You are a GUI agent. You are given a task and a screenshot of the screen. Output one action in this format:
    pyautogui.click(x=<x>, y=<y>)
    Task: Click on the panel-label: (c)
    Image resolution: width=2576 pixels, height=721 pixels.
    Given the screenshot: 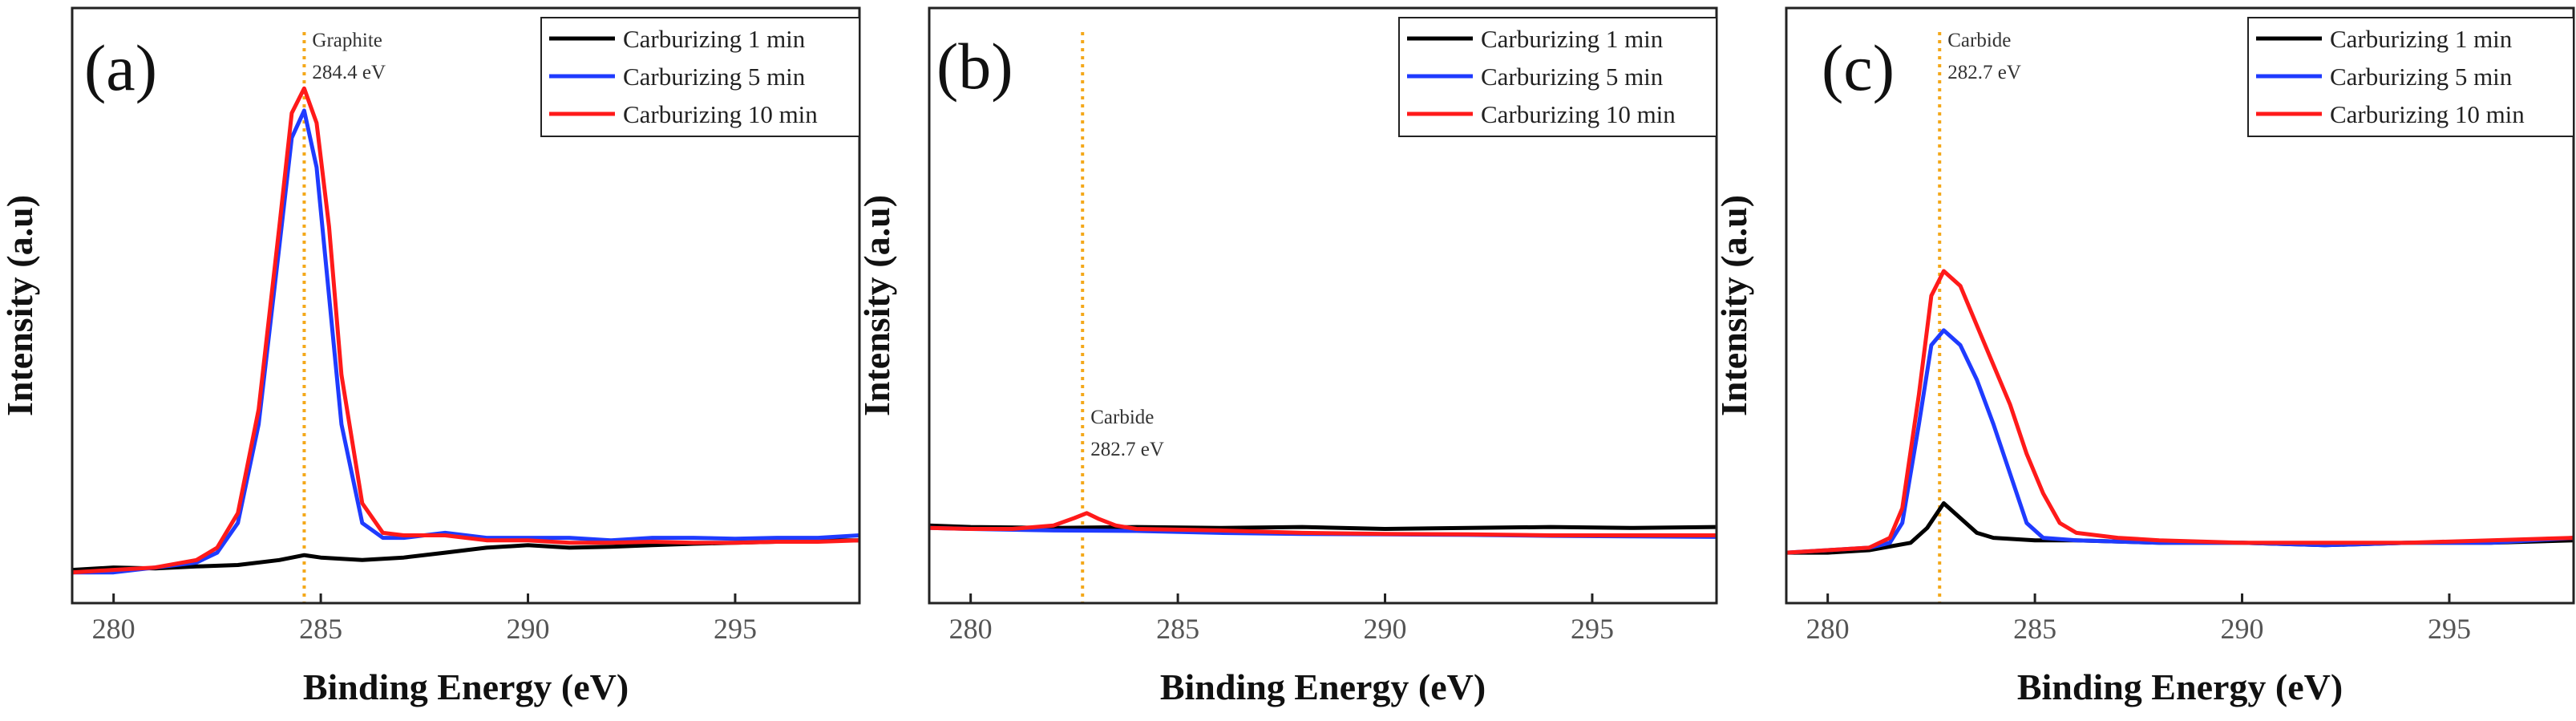 What is the action you would take?
    pyautogui.click(x=1858, y=67)
    